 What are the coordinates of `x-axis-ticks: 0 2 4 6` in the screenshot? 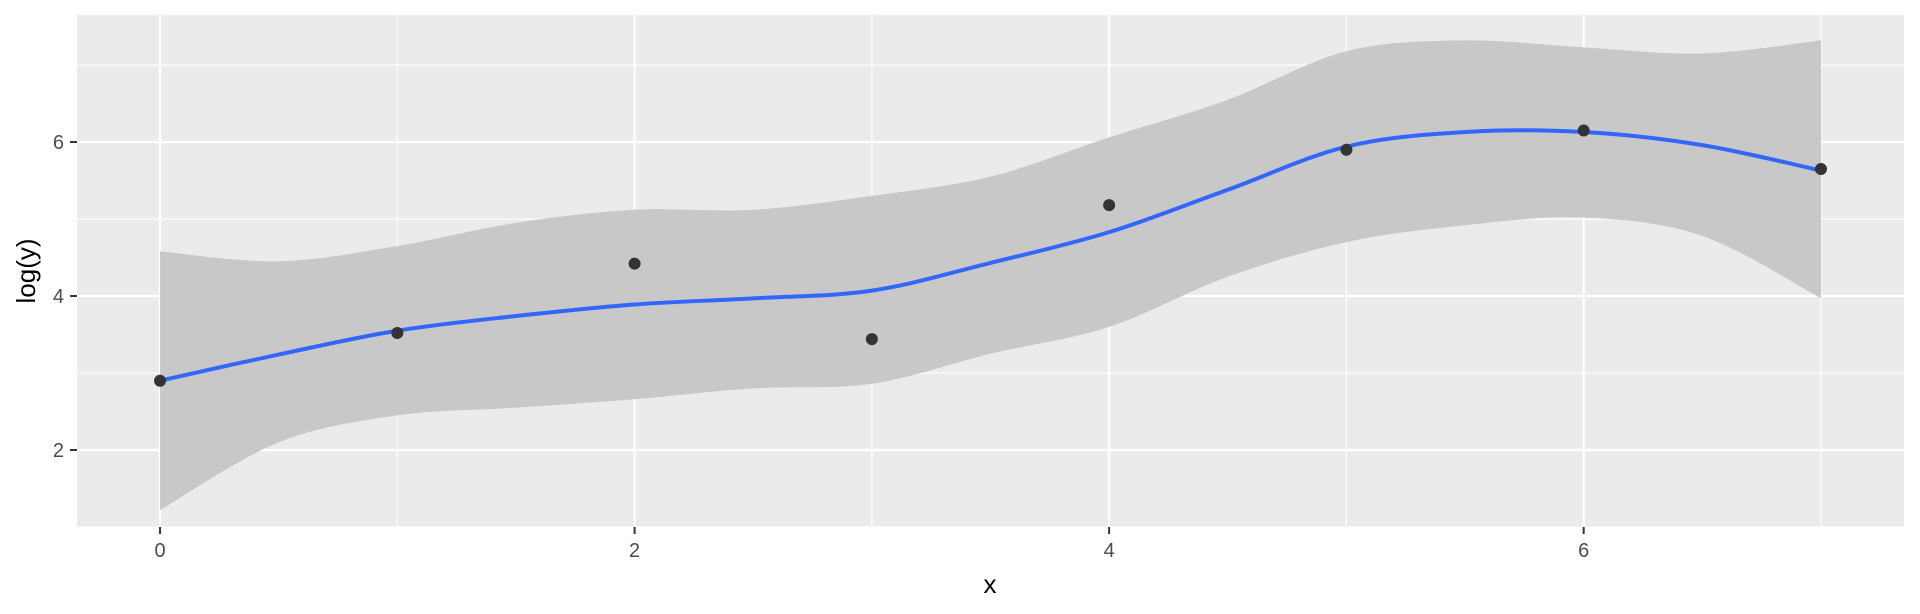 It's located at (871, 544).